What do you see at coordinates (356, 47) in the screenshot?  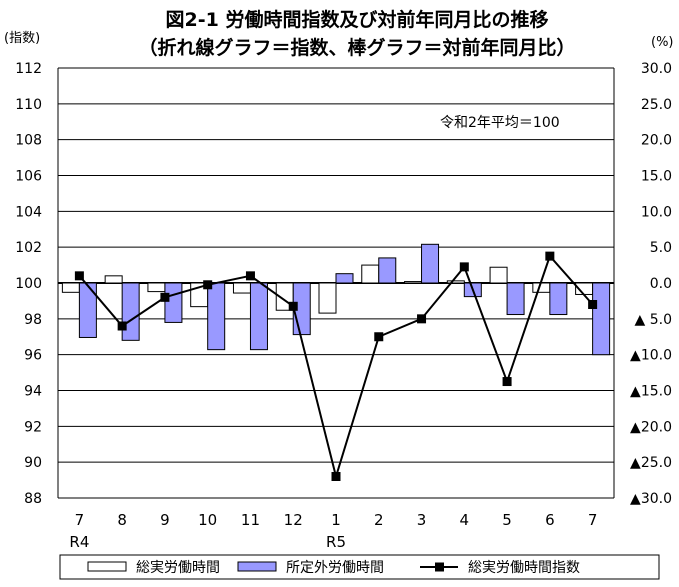 I see `chart-subtitle: （折れ線グラフ＝指数、棒グラフ＝対前年同月比）` at bounding box center [356, 47].